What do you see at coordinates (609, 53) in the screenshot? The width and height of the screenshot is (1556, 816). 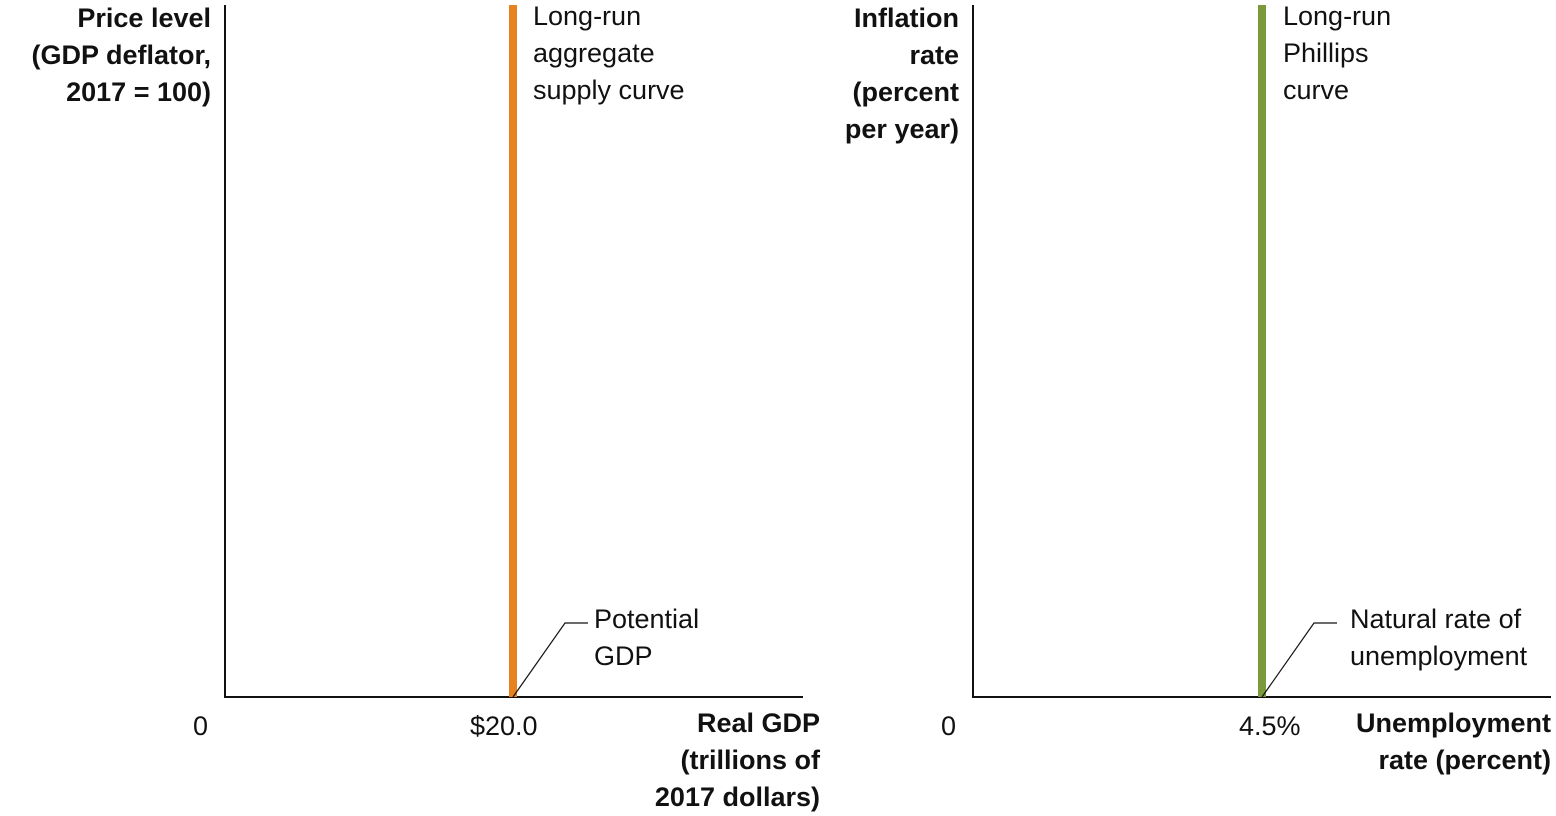 I see `long-run-aggregate-supply-label: Long-run aggregate supply curve` at bounding box center [609, 53].